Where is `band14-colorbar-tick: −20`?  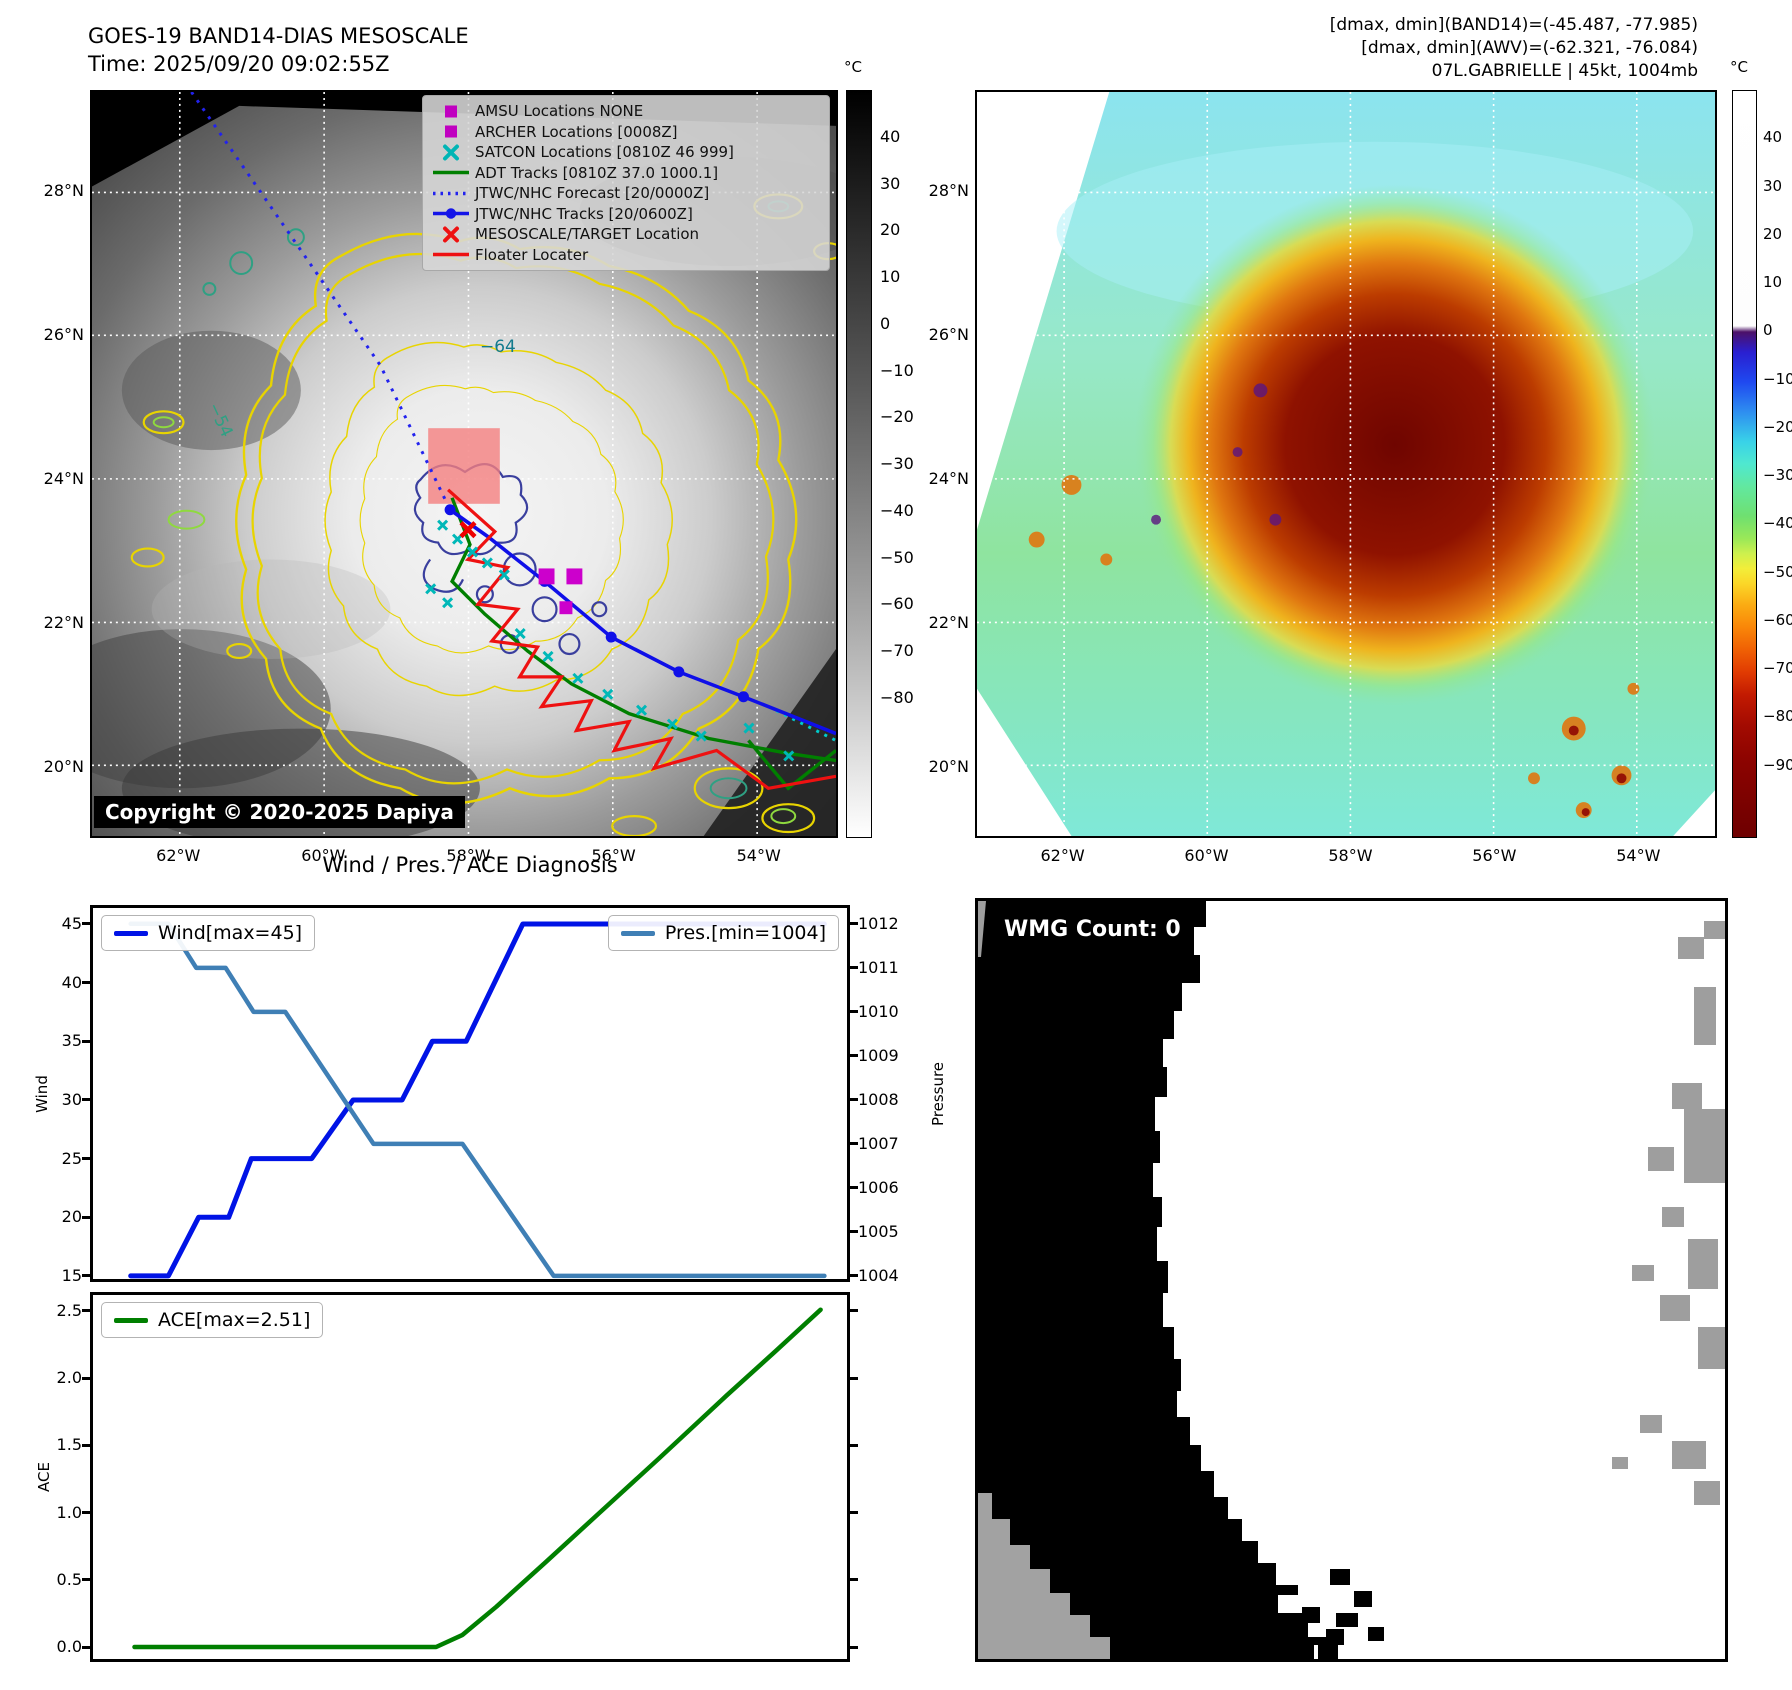
band14-colorbar-tick: −20 is located at coordinates (897, 417).